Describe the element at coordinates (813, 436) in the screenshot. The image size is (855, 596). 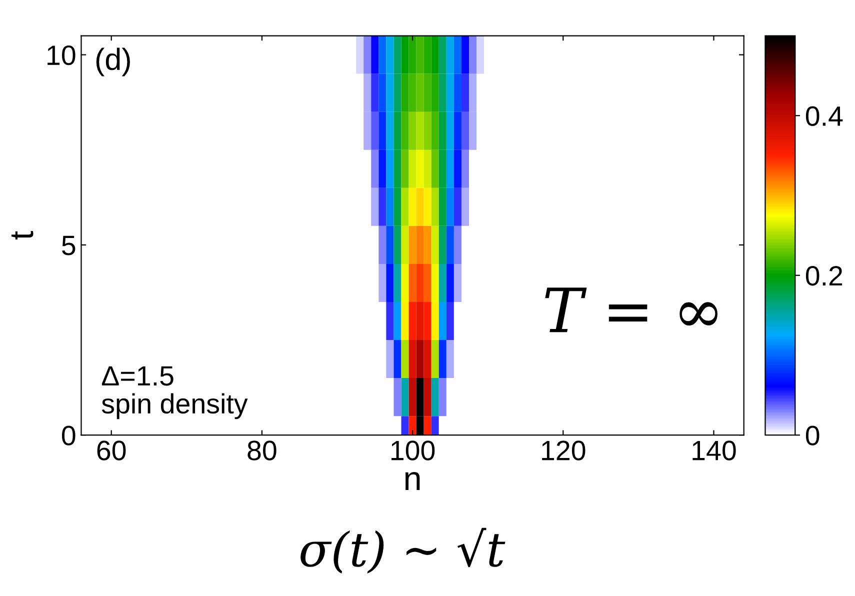
I see `color-bar-label: 0` at that location.